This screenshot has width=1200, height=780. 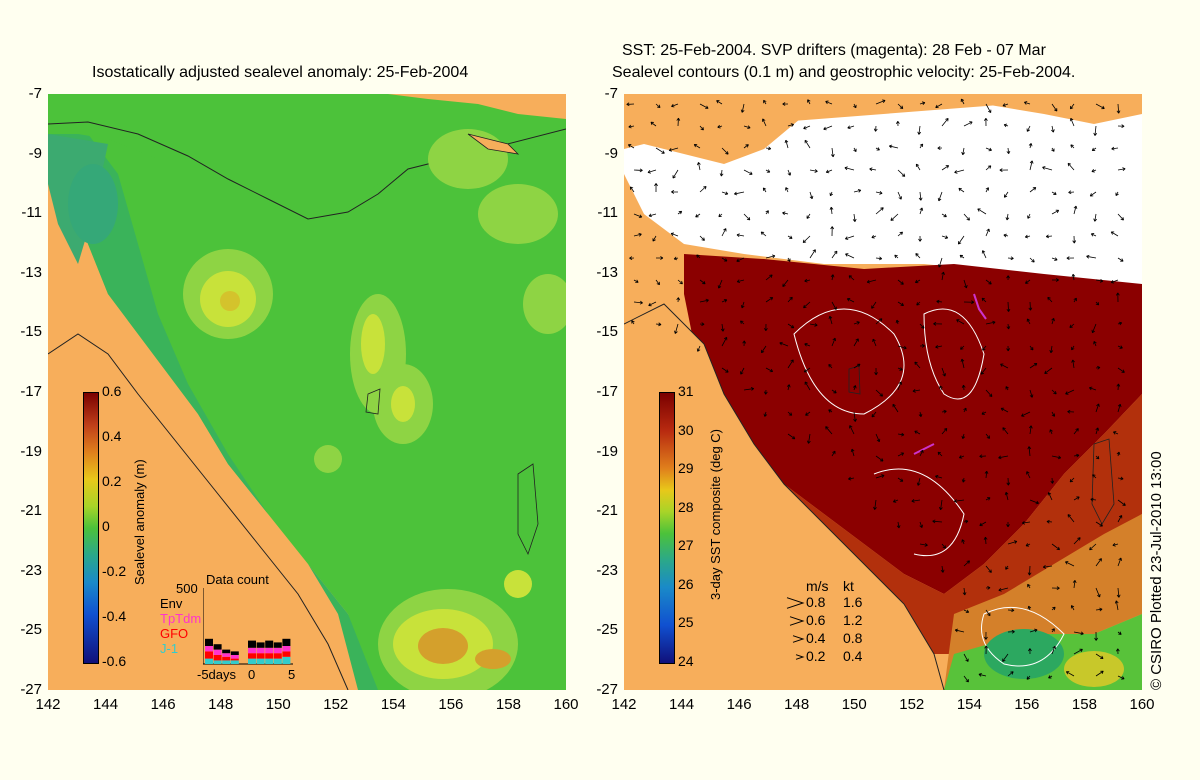 I want to click on credit-text: © CSIRO Plotted 23-Jul-2010 13:00, so click(x=1156, y=570).